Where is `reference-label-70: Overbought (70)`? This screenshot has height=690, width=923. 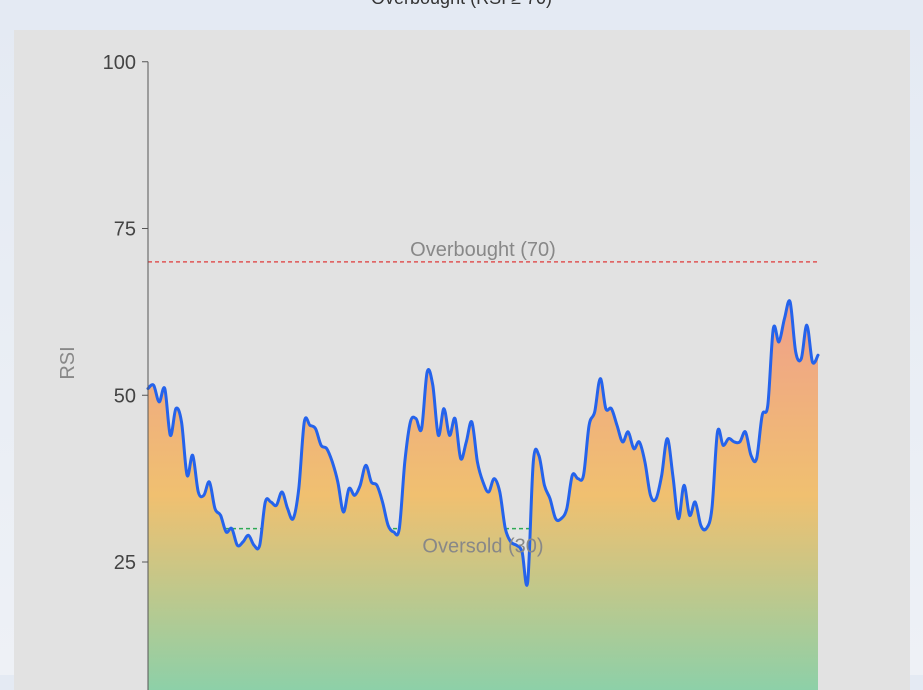 reference-label-70: Overbought (70) is located at coordinates (483, 250).